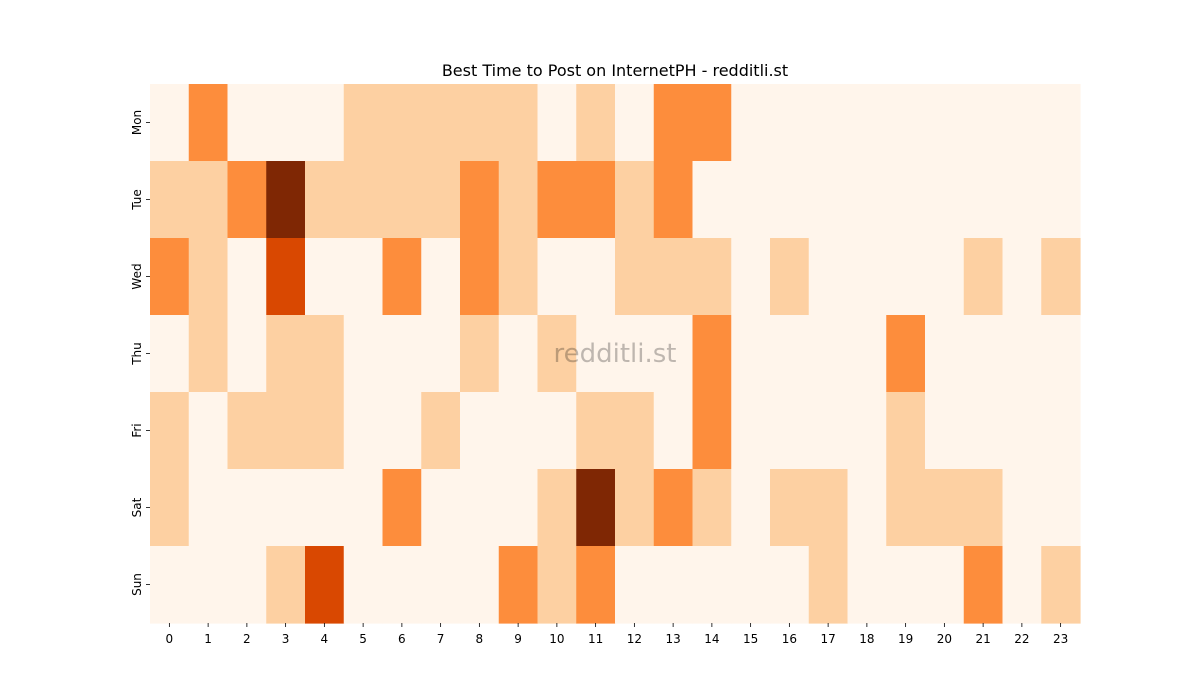  I want to click on x-tick-label: 7, so click(441, 639).